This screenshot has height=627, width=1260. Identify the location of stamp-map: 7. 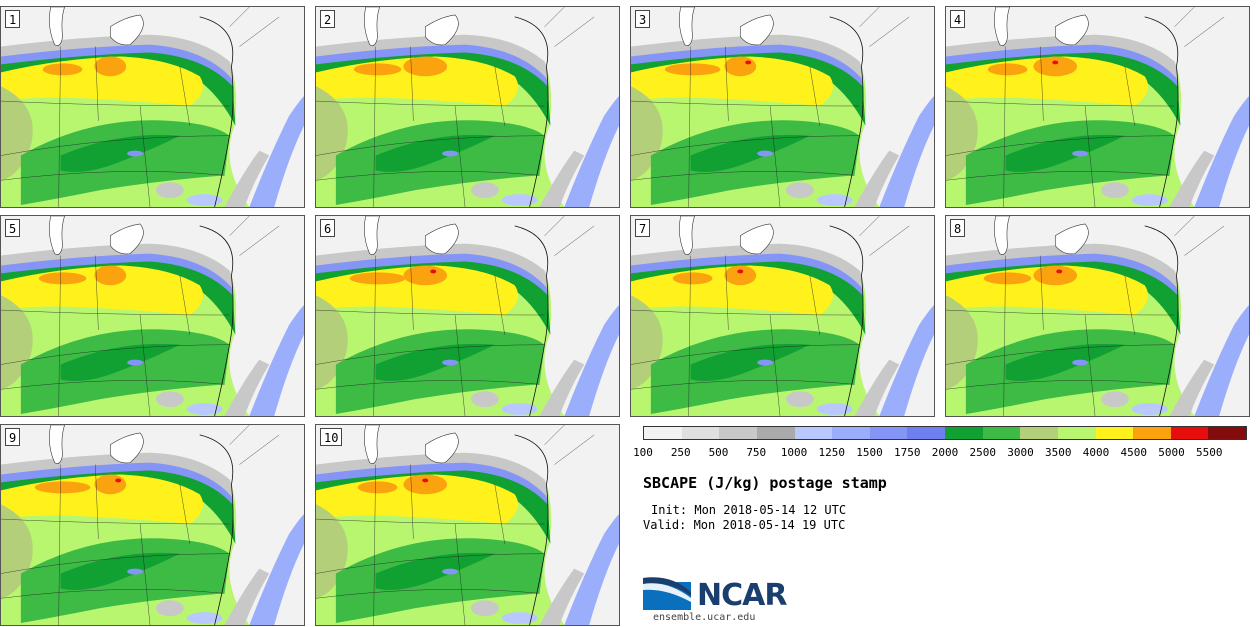
(782, 316).